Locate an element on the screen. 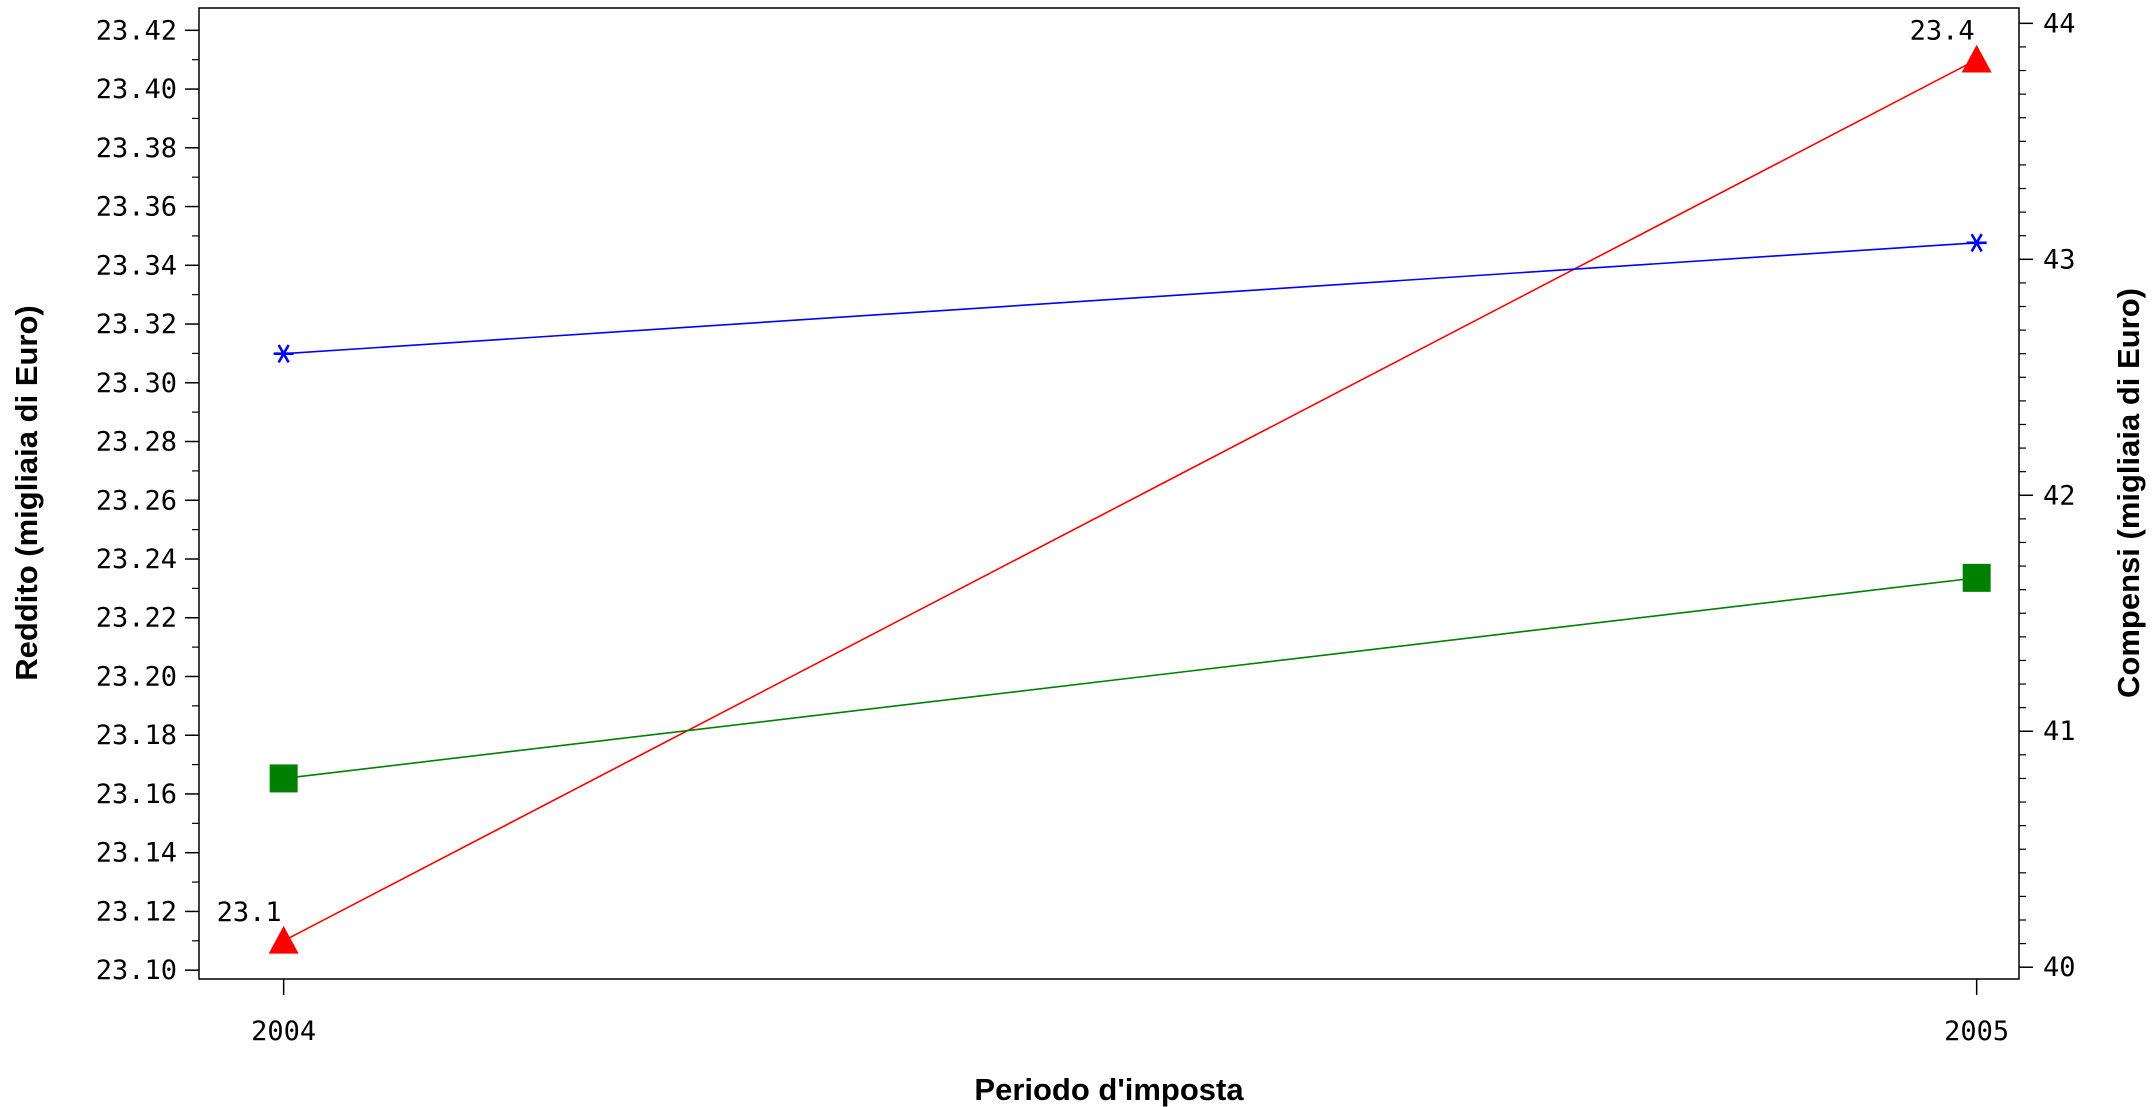  y-left-tick-label: 23.40 is located at coordinates (136, 89).